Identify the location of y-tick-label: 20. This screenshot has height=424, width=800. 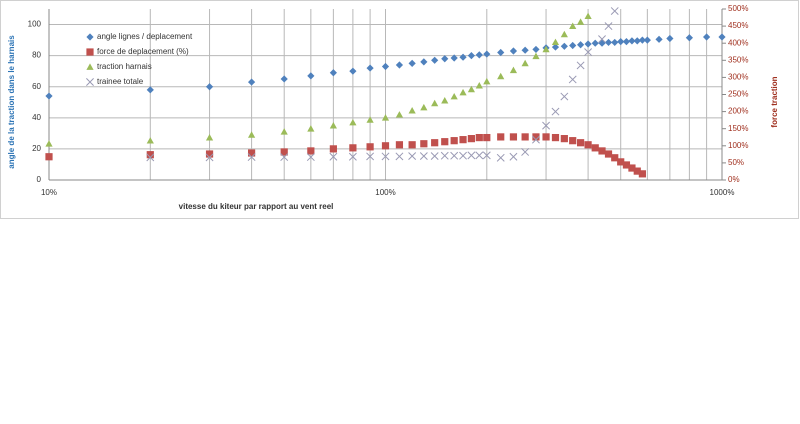
(36, 148).